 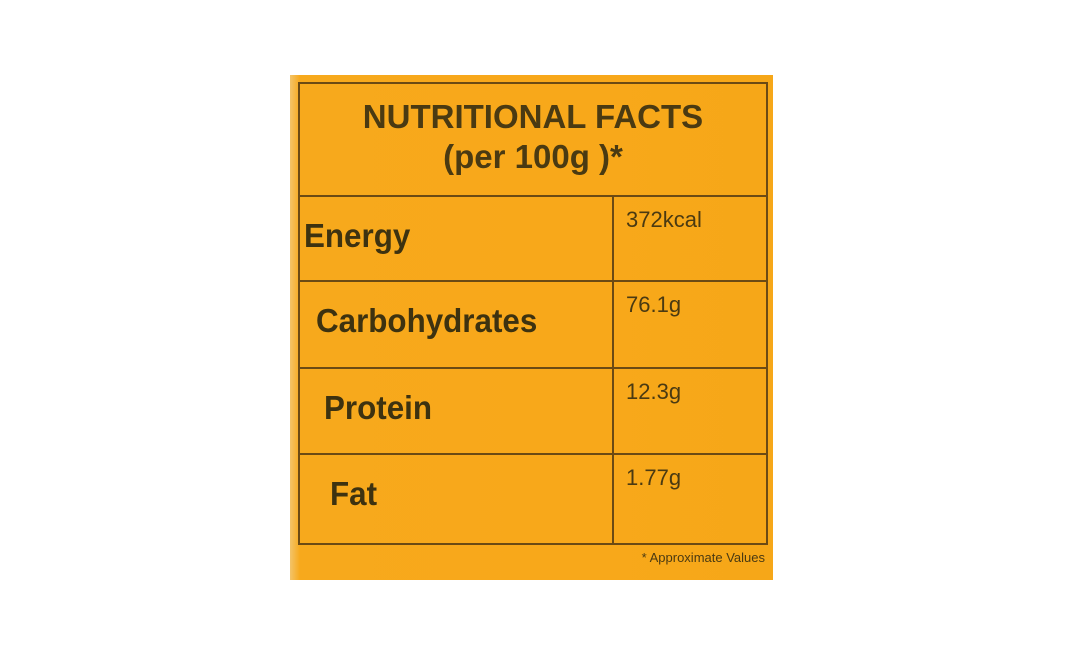 I want to click on column-divider, so click(x=613, y=369).